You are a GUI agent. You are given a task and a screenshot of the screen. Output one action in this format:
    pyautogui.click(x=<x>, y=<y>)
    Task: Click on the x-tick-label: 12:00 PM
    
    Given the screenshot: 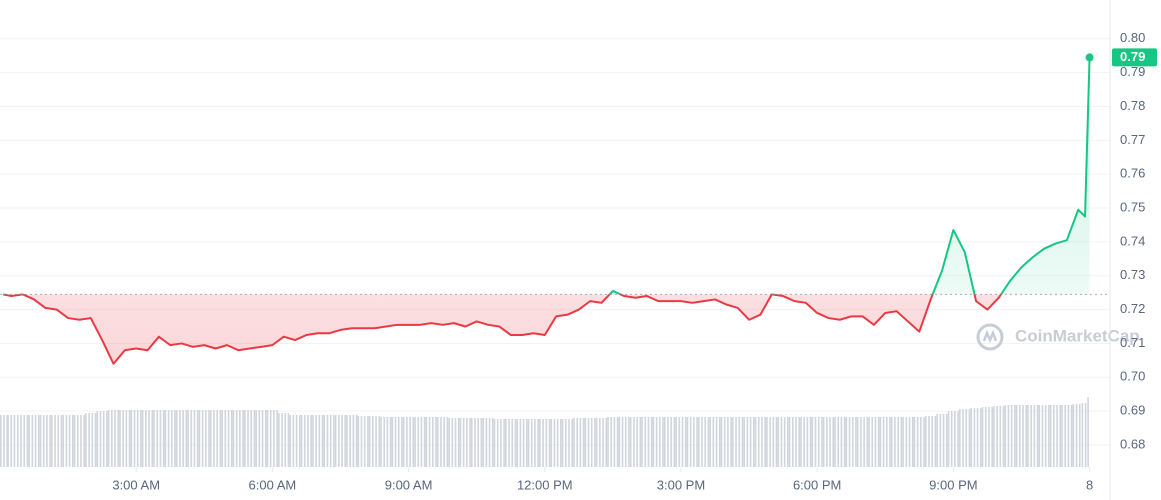 What is the action you would take?
    pyautogui.click(x=545, y=484)
    